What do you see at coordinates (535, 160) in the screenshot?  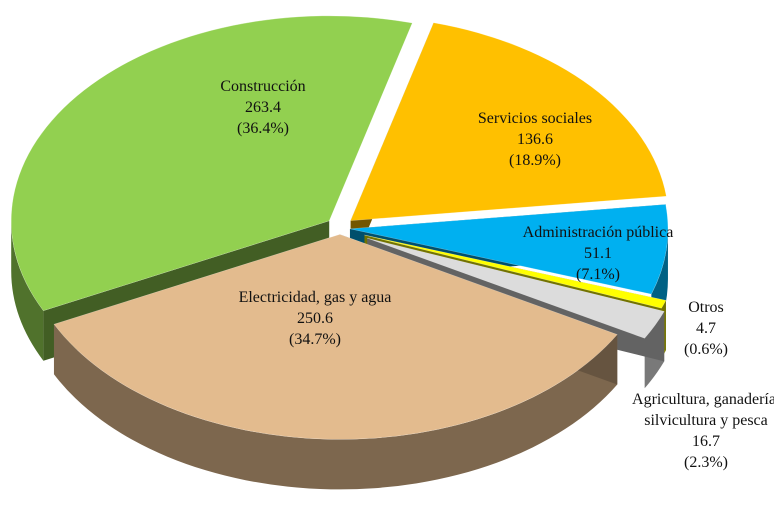 I see `percent-label: (18.9%)` at bounding box center [535, 160].